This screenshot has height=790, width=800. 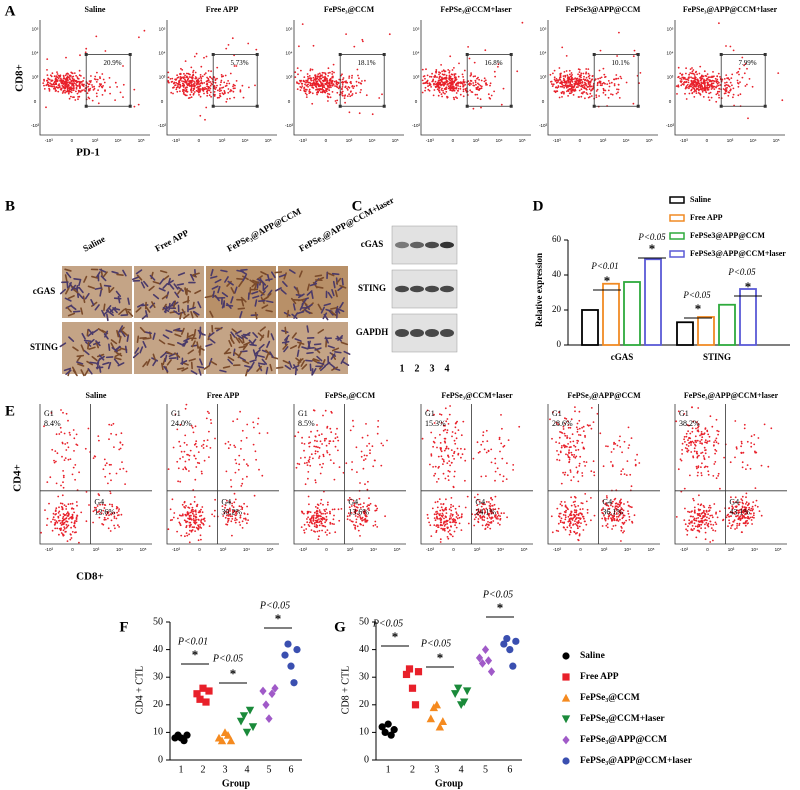 I want to click on blot-band, so click(x=402, y=333).